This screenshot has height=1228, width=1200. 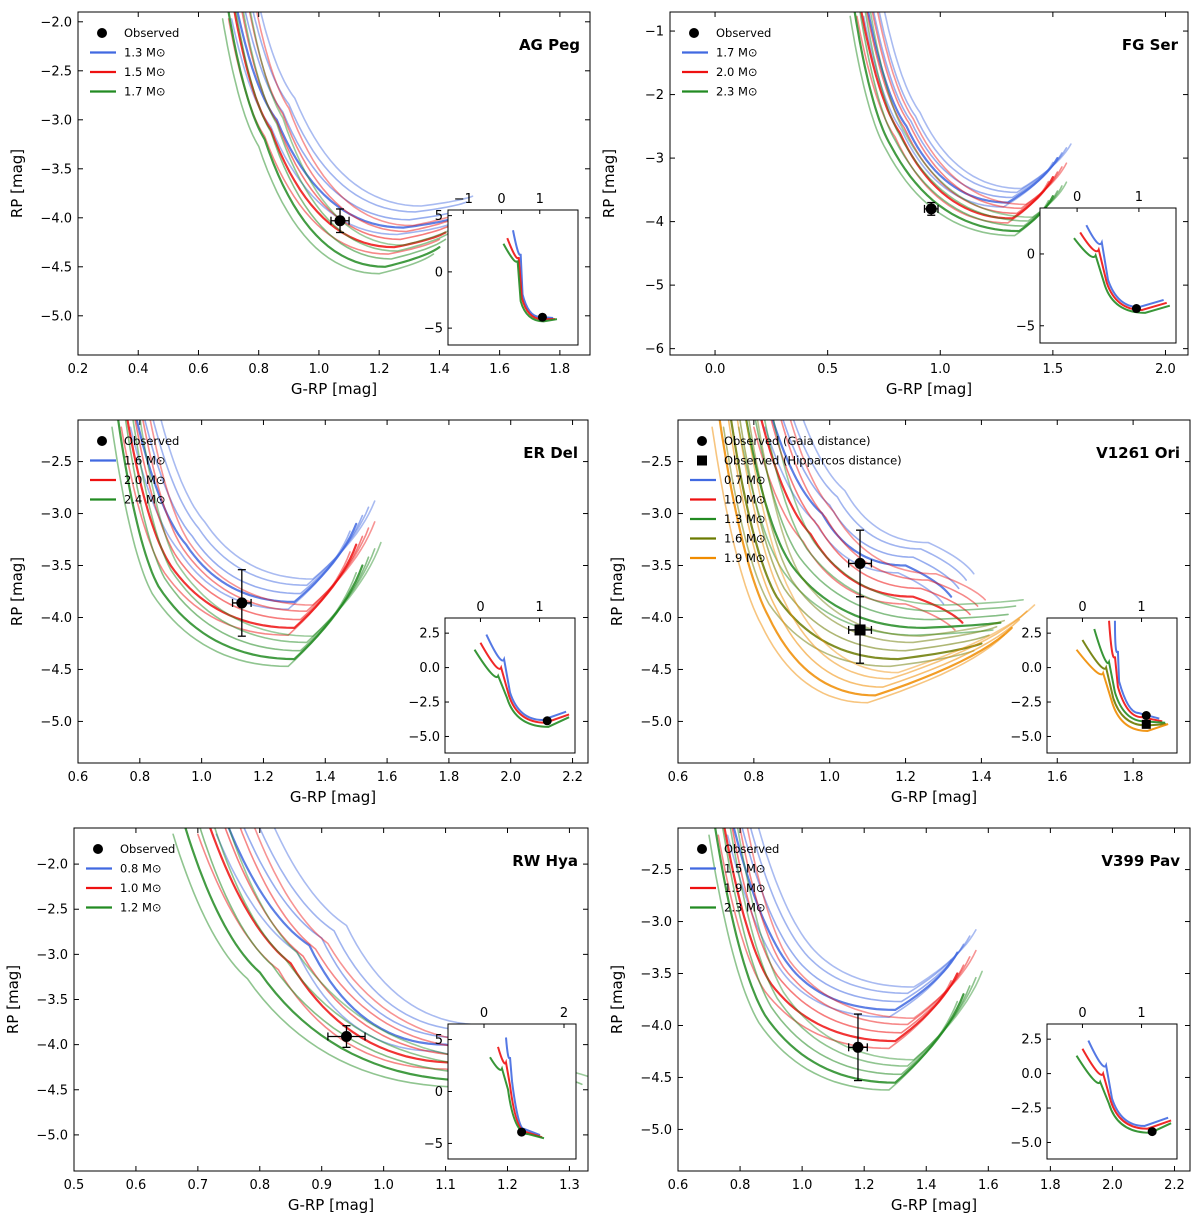 I want to click on x-tick-label: 0.9, so click(x=321, y=1185).